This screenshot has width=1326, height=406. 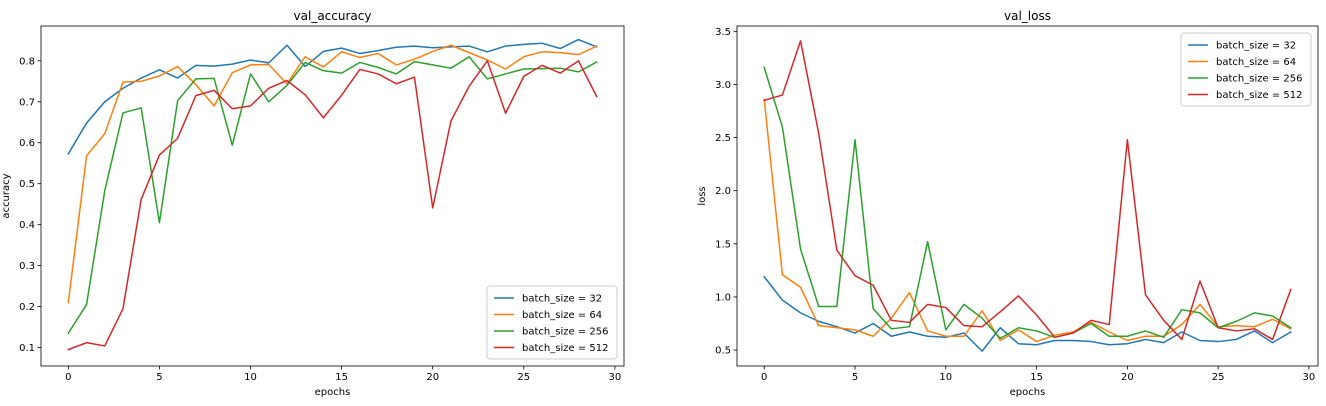 What do you see at coordinates (27, 143) in the screenshot?
I see `y-tick-label: 0.6` at bounding box center [27, 143].